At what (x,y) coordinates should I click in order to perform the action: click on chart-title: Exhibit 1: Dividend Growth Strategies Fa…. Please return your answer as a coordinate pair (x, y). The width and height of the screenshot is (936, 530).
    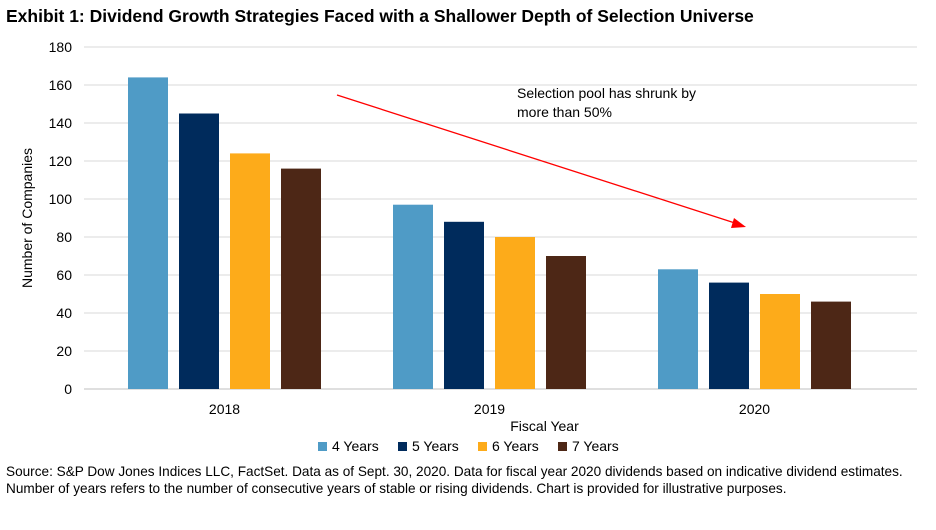
    Looking at the image, I should click on (380, 16).